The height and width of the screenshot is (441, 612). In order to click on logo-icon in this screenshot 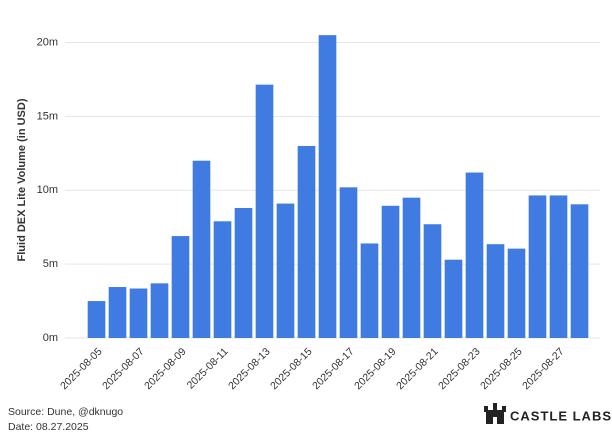, I will do `click(495, 413)`.